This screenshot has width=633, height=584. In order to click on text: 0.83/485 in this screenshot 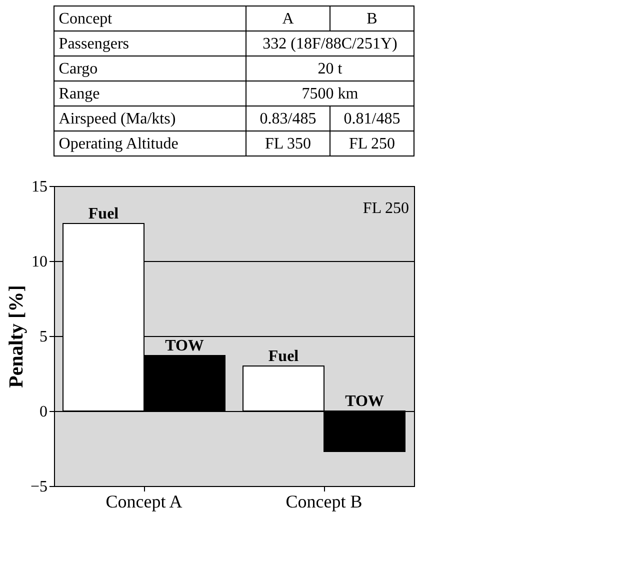, I will do `click(288, 119)`.